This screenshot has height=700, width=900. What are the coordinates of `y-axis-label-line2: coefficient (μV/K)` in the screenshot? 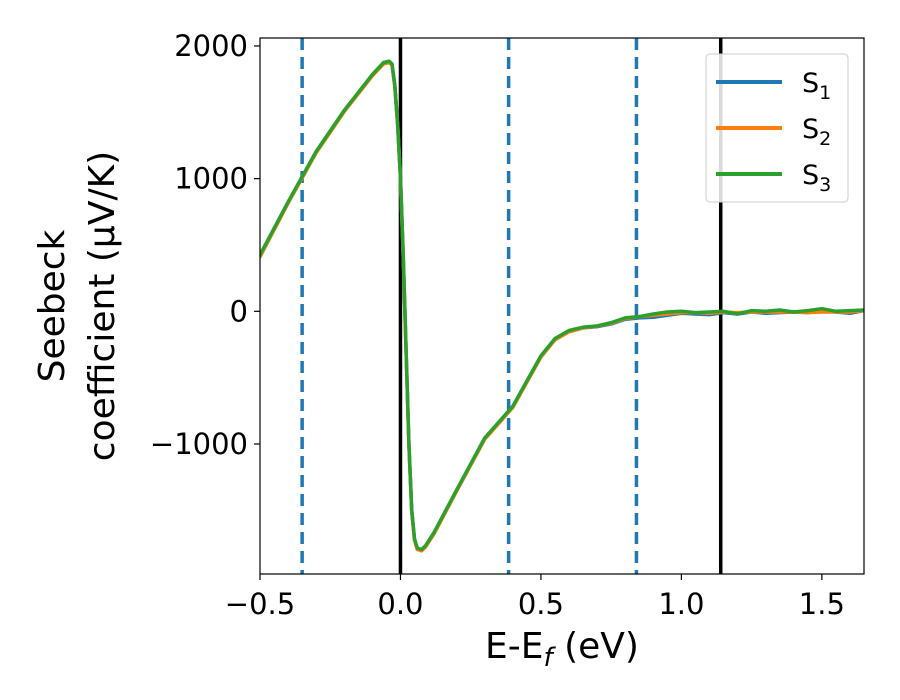 It's located at (102, 306).